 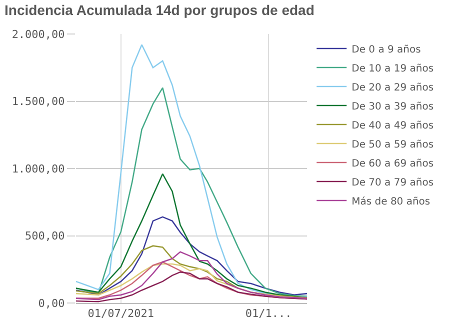 What do you see at coordinates (393, 144) in the screenshot?
I see `legend-label: De 50 a 59 años` at bounding box center [393, 144].